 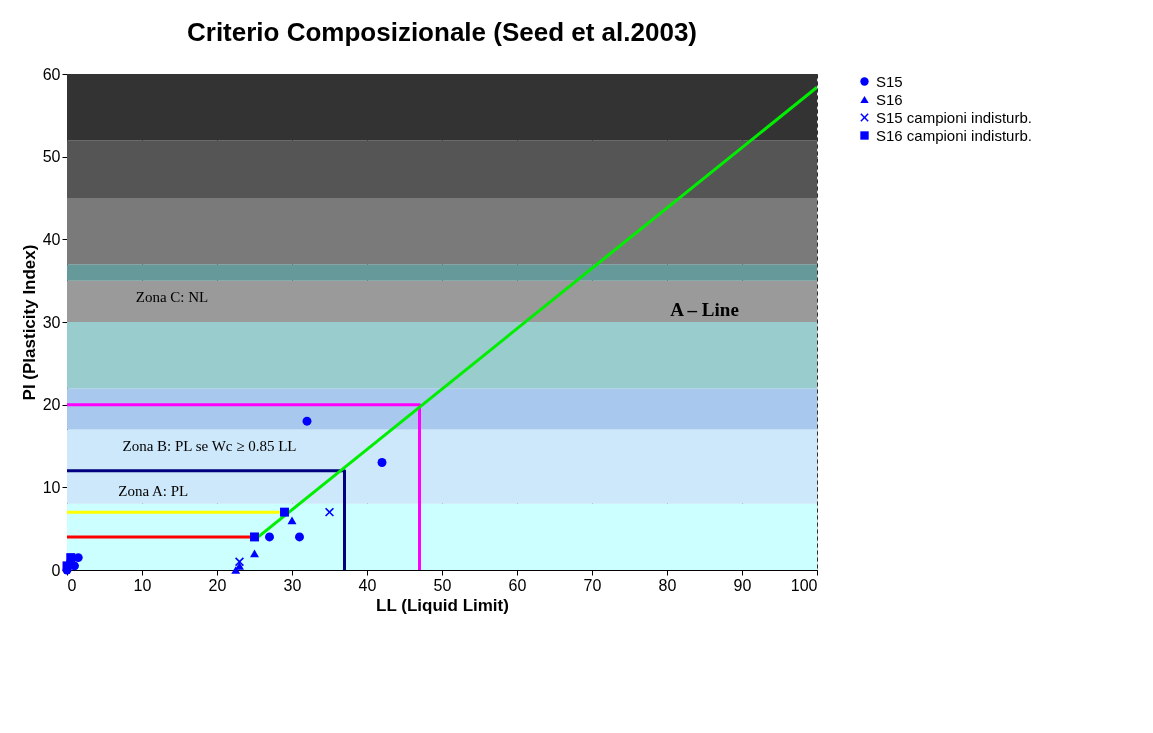 I want to click on y-tick-label: 0, so click(x=56, y=570).